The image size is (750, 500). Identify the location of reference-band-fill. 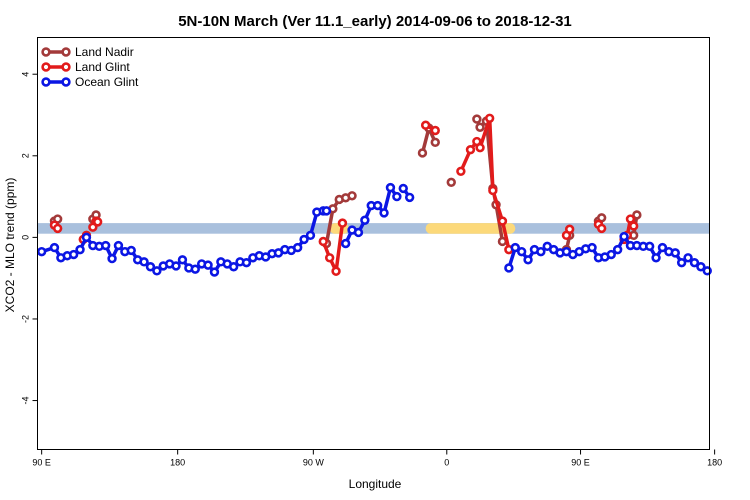
(373, 228).